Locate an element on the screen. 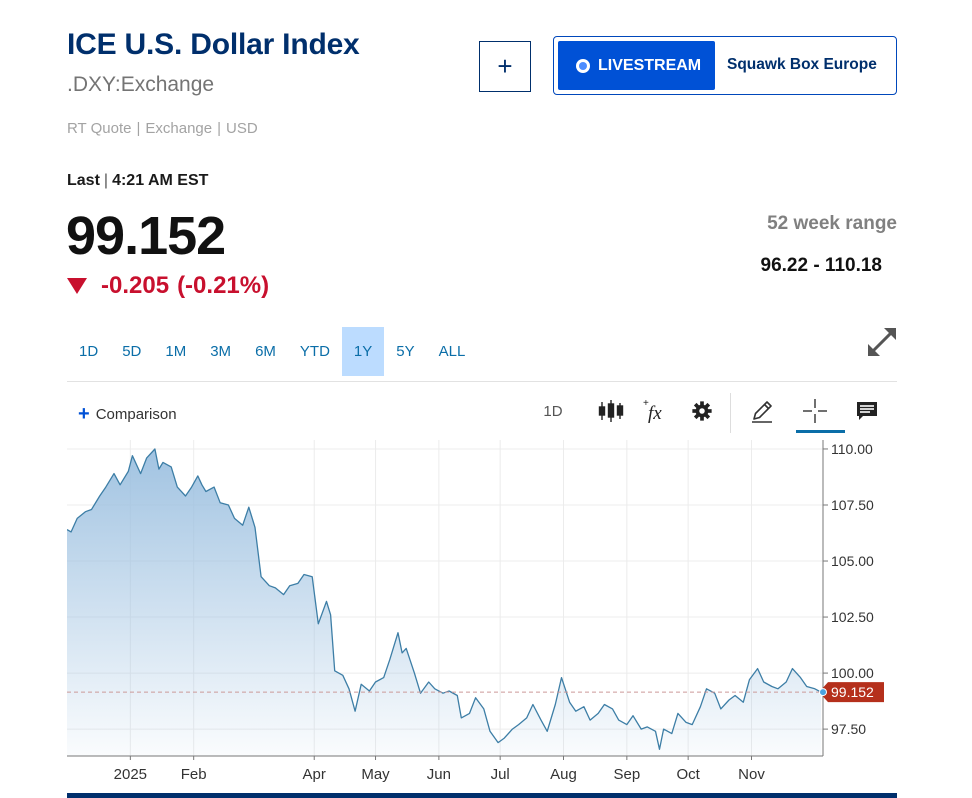 This screenshot has width=972, height=798. x-tick-label: Oct is located at coordinates (688, 774).